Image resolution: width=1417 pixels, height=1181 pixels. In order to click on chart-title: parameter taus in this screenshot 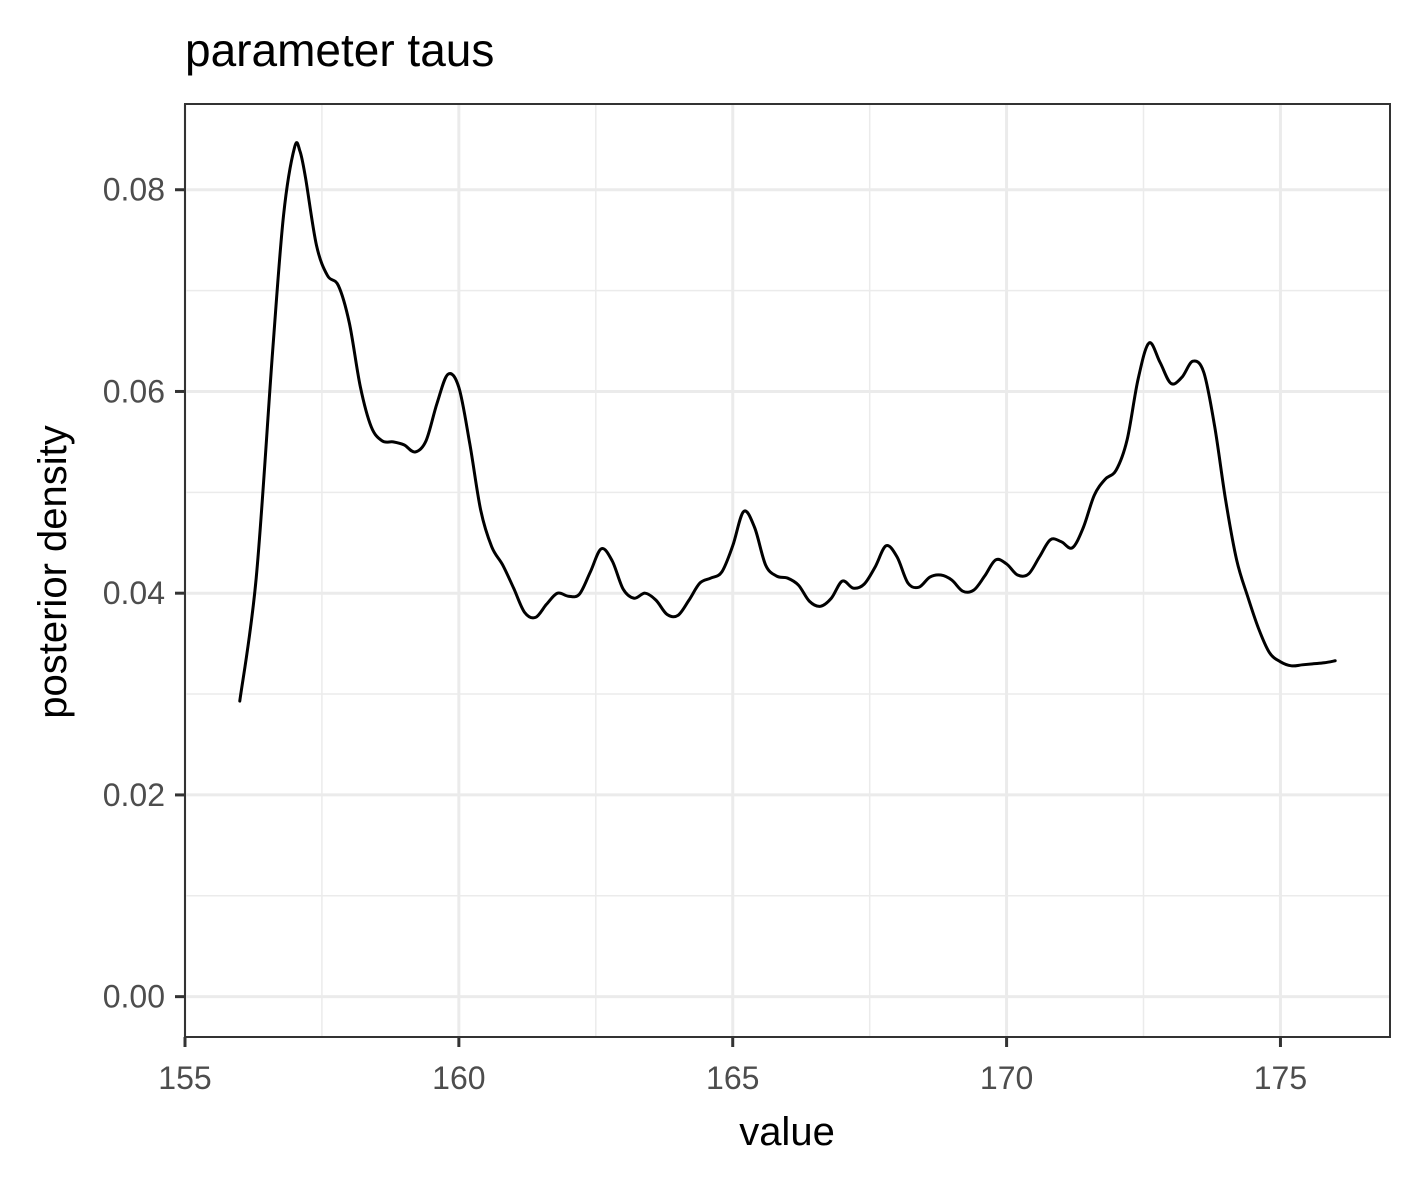, I will do `click(339, 50)`.